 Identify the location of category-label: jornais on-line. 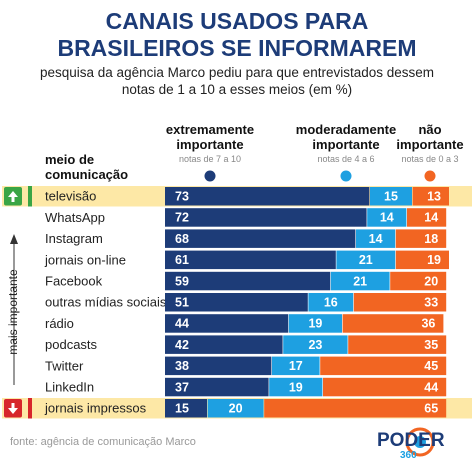
(85, 259).